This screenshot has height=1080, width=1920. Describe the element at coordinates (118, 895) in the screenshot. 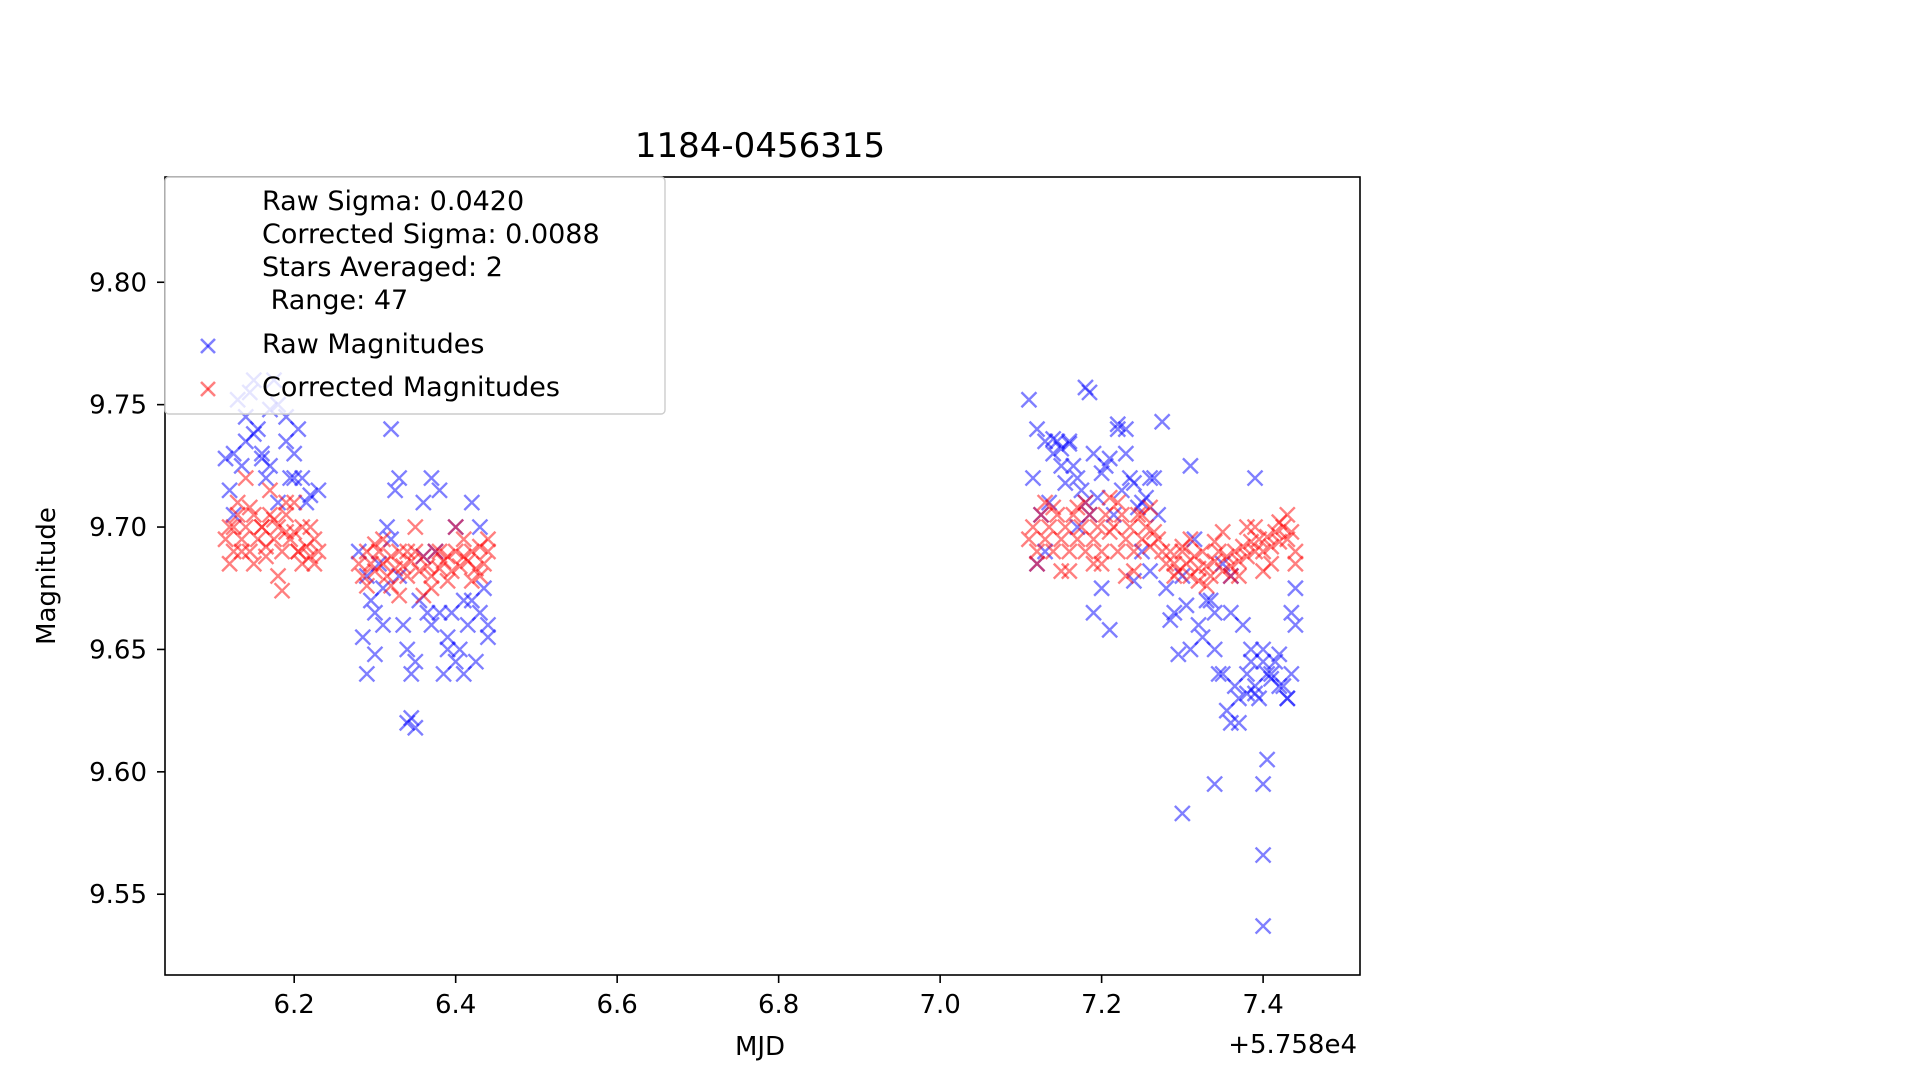

I see `y-tick-label: 9.55` at that location.